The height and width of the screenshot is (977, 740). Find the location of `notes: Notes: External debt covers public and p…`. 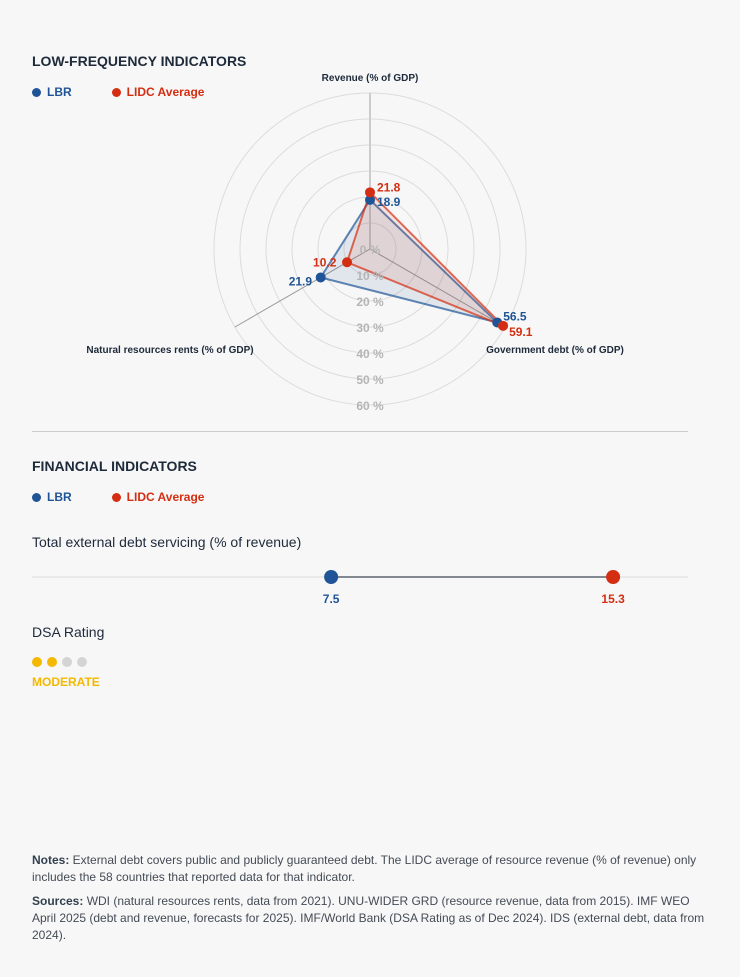

notes: Notes: External debt covers public and p… is located at coordinates (364, 868).